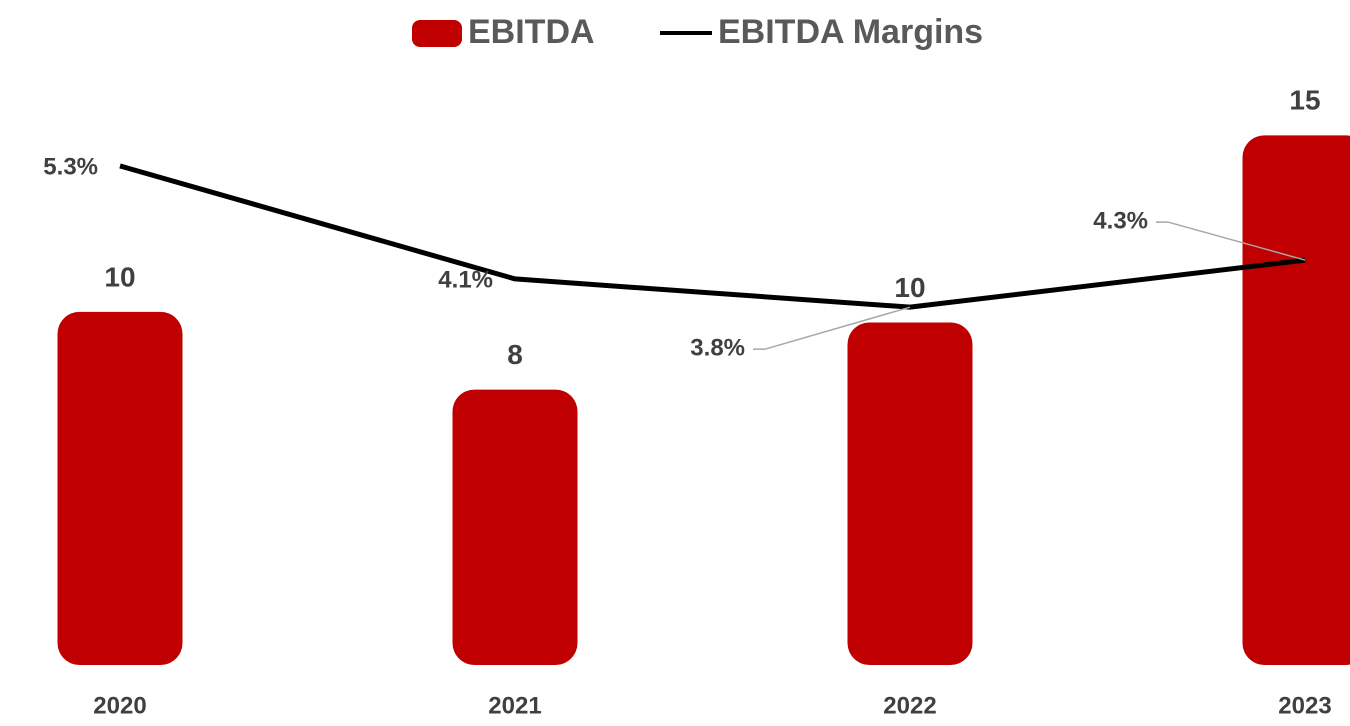  What do you see at coordinates (1304, 100) in the screenshot?
I see `bar-value-label: 15` at bounding box center [1304, 100].